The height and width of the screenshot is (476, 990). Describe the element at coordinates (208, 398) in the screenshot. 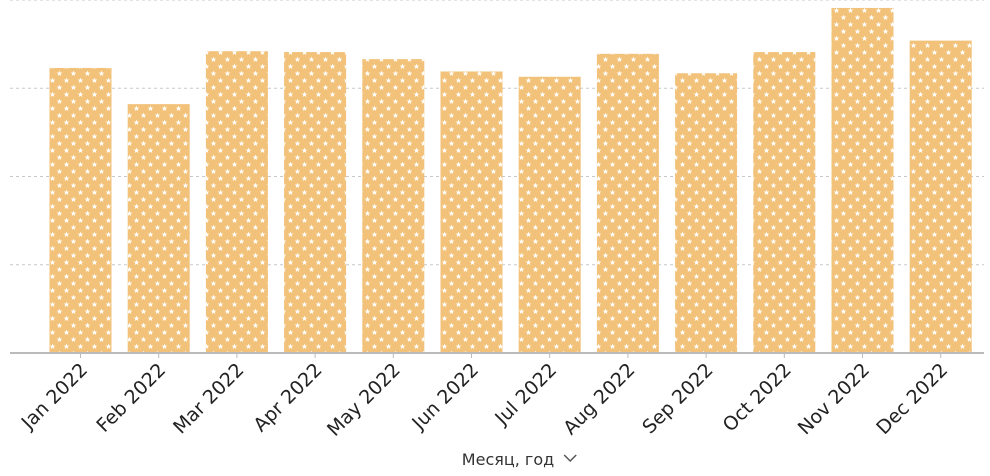

I see `x-tick-label: Mar 2022` at that location.